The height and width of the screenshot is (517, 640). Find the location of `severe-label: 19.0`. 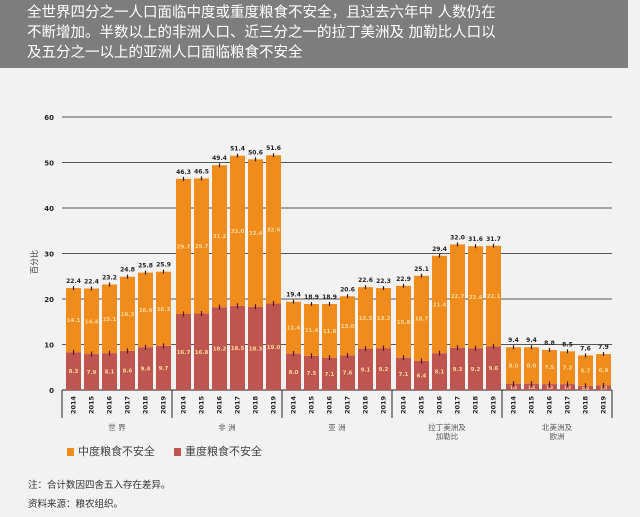

severe-label: 19.0 is located at coordinates (274, 348).